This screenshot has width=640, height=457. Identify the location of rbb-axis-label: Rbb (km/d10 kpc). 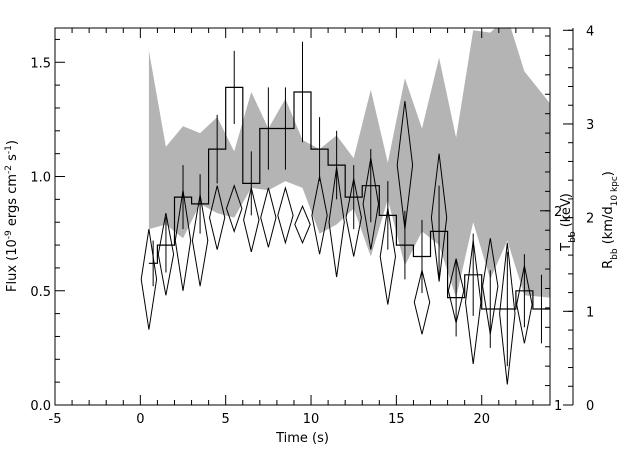
(610, 220).